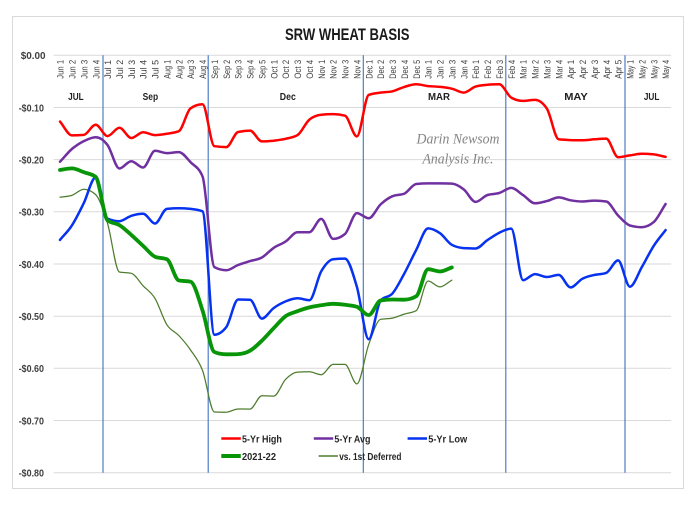 The width and height of the screenshot is (699, 505). I want to click on svg-text: -$0.40, so click(31, 265).